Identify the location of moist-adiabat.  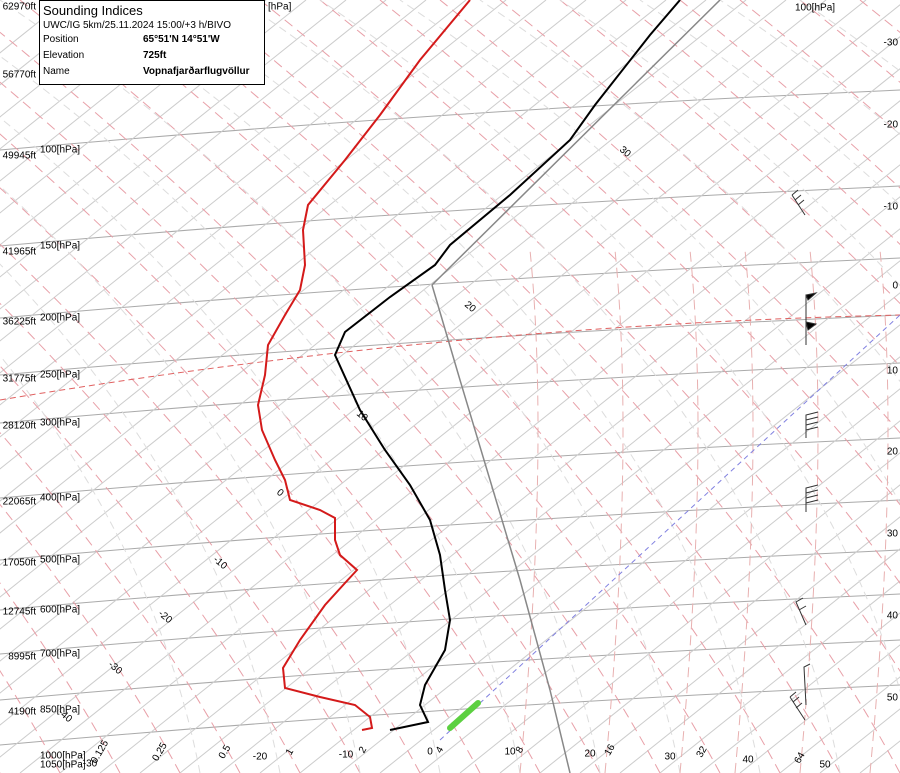
(809, 67).